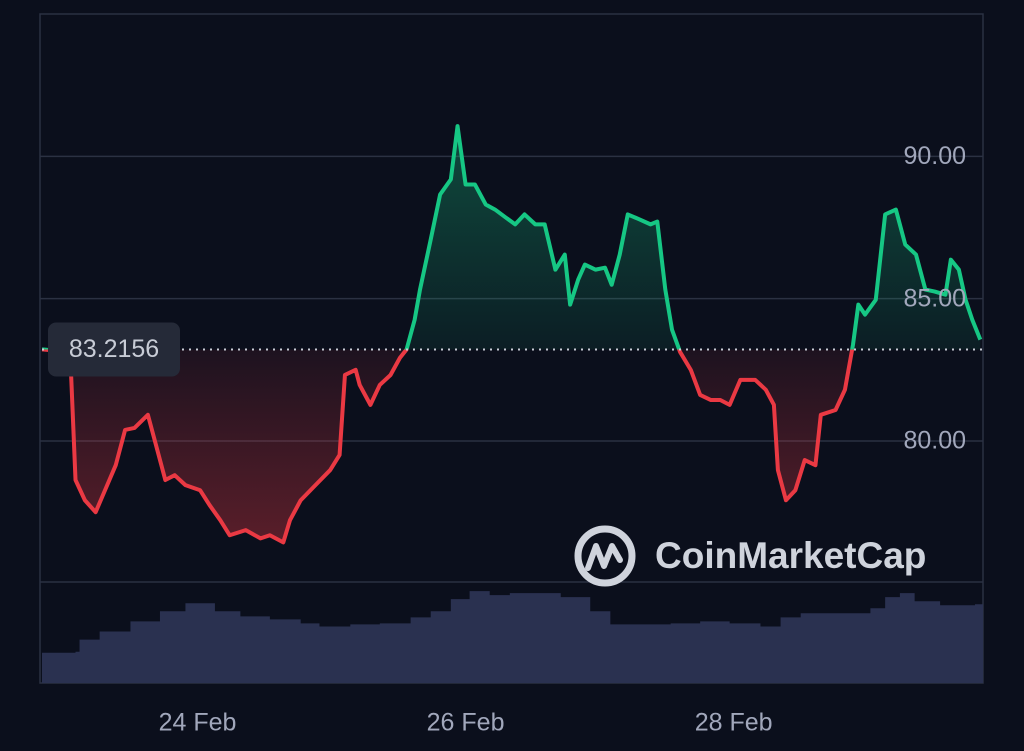  Describe the element at coordinates (934, 156) in the screenshot. I see `y-tick-label: 90.00` at that location.